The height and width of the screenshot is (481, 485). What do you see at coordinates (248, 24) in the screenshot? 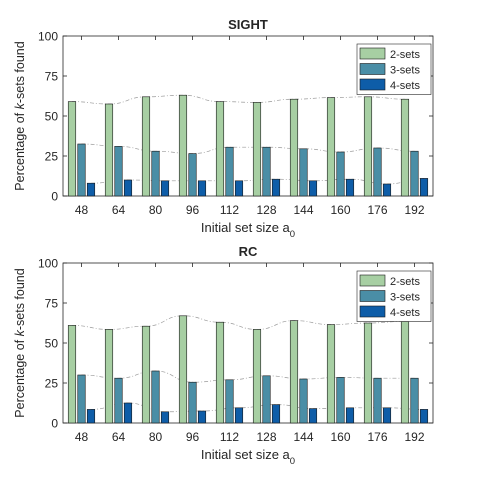
I see `chart-title: SIGHT` at bounding box center [248, 24].